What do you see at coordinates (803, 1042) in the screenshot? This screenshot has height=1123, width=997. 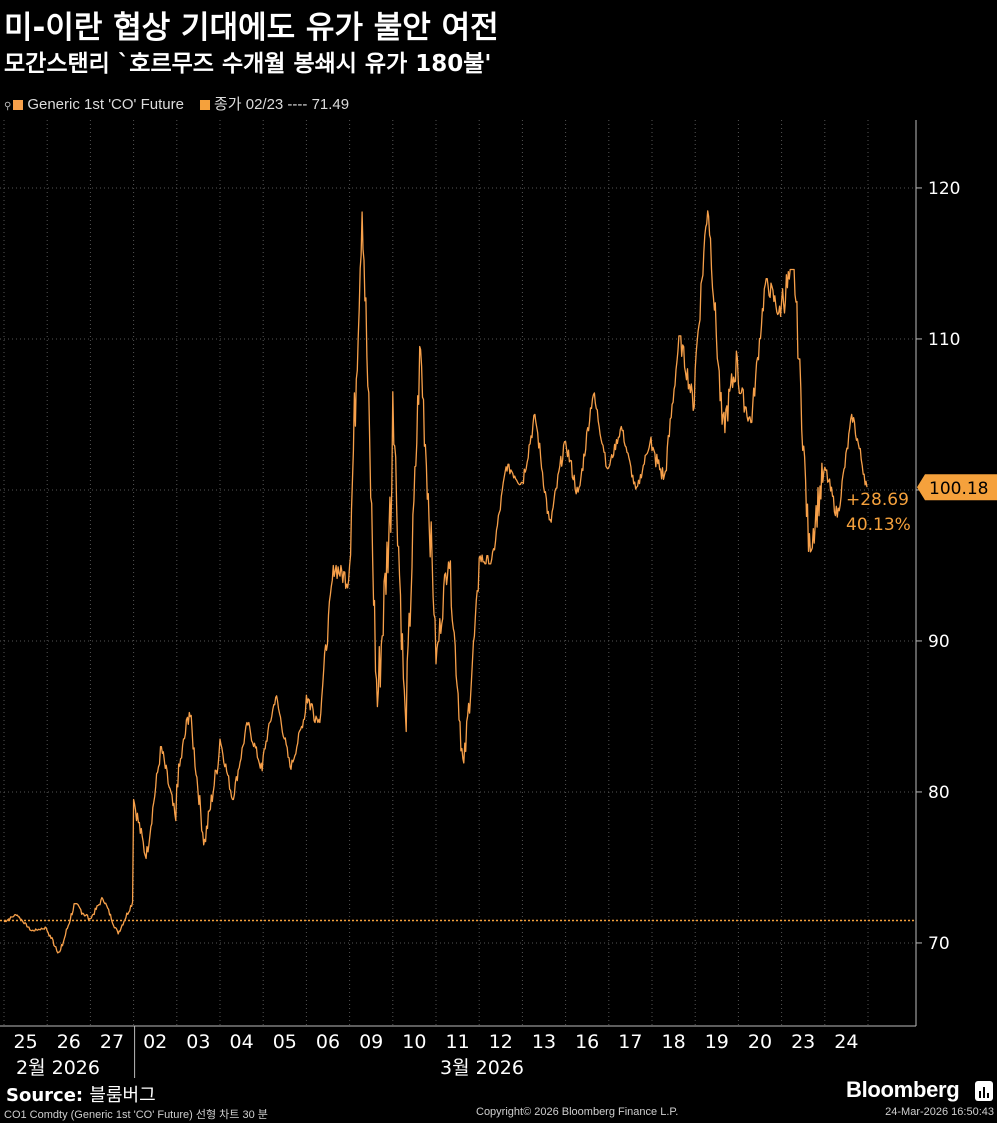 I see `x-tick-label: 23` at bounding box center [803, 1042].